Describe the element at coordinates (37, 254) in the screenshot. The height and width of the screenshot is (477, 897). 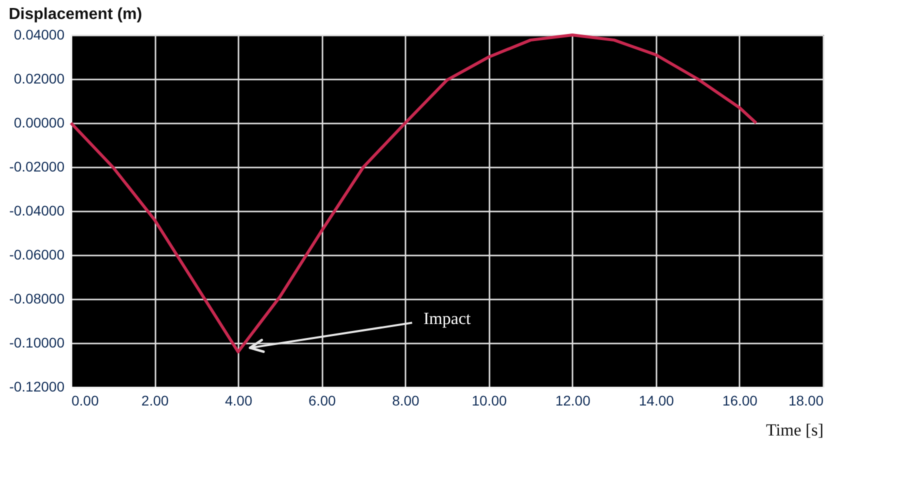
I see `y-tick-label: -0.06000` at that location.